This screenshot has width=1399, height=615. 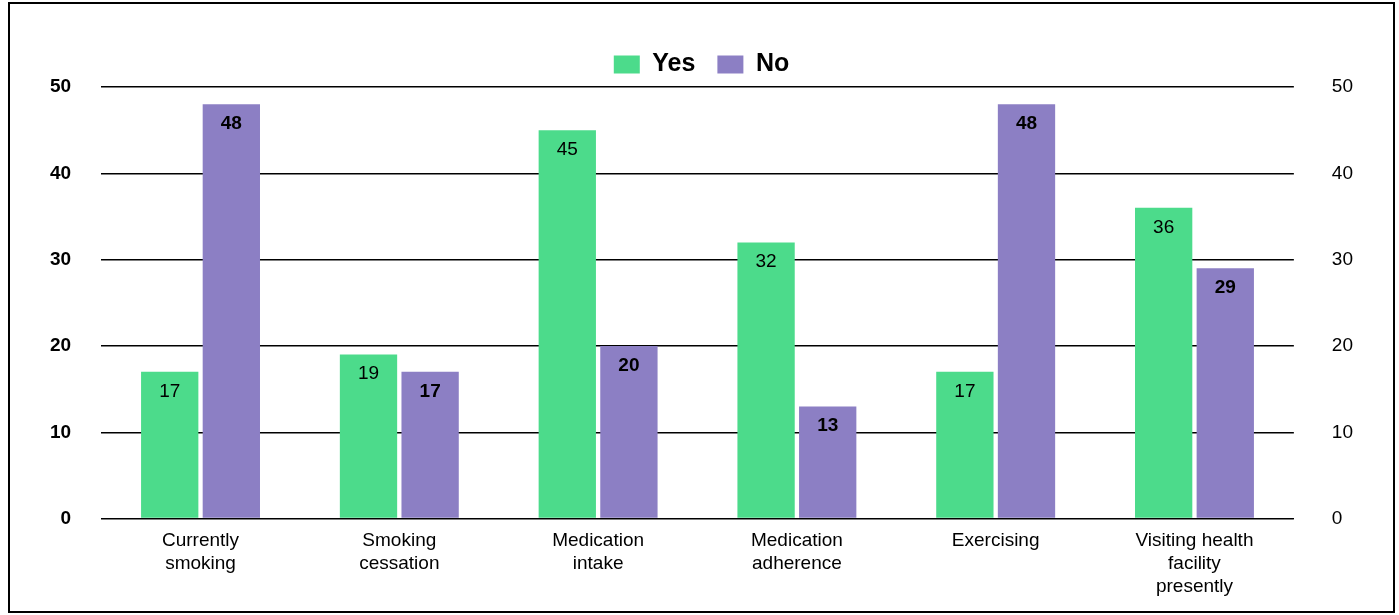 What do you see at coordinates (1194, 562) in the screenshot?
I see `x-tick-label: Visiting health facility presently` at bounding box center [1194, 562].